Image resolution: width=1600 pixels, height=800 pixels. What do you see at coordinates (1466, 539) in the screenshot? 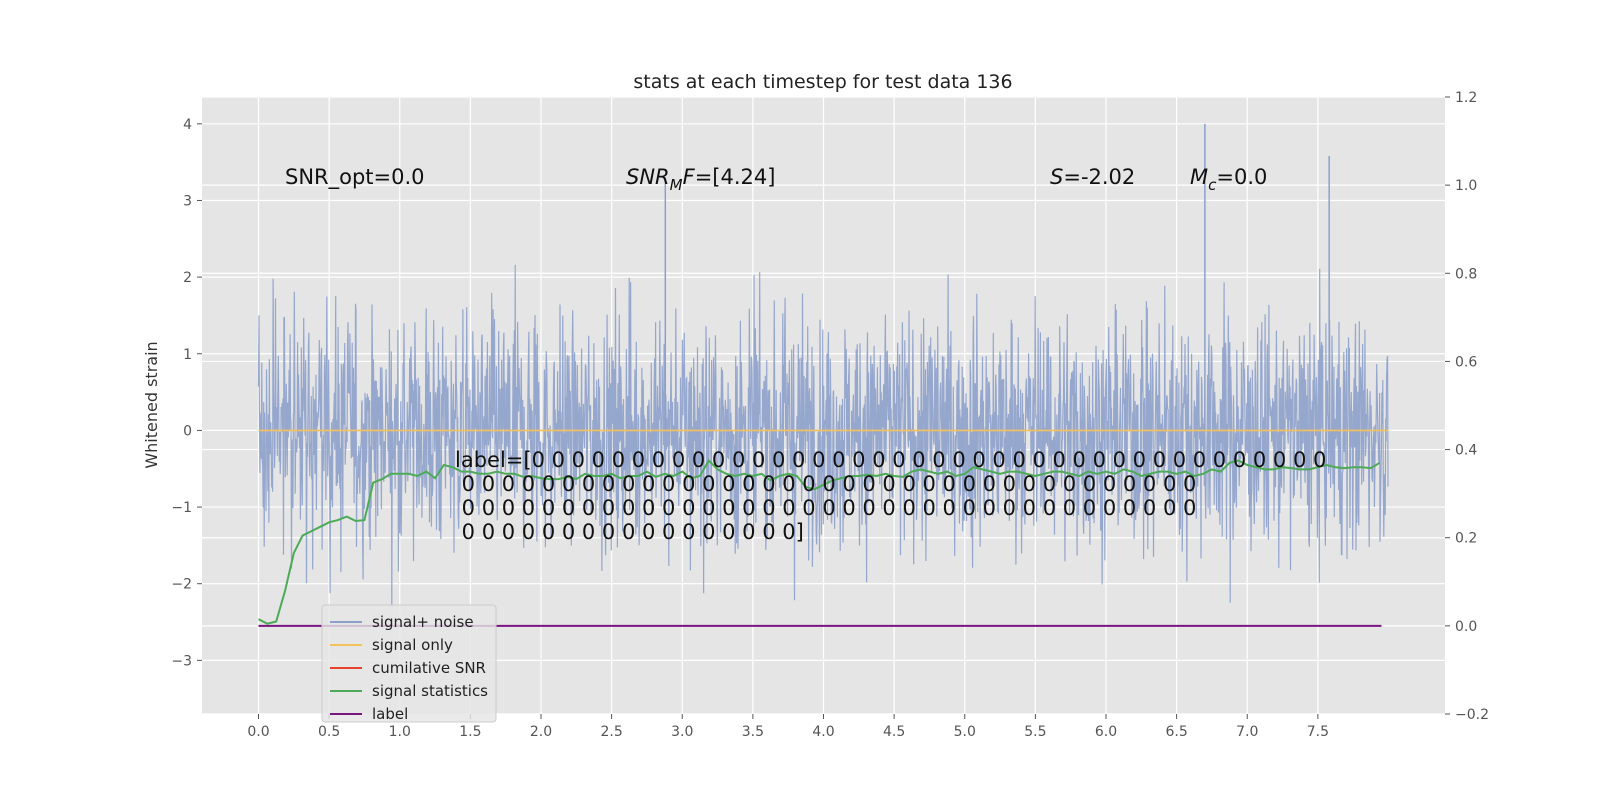
I see `y-right-tick-label: 0.2` at bounding box center [1466, 539].